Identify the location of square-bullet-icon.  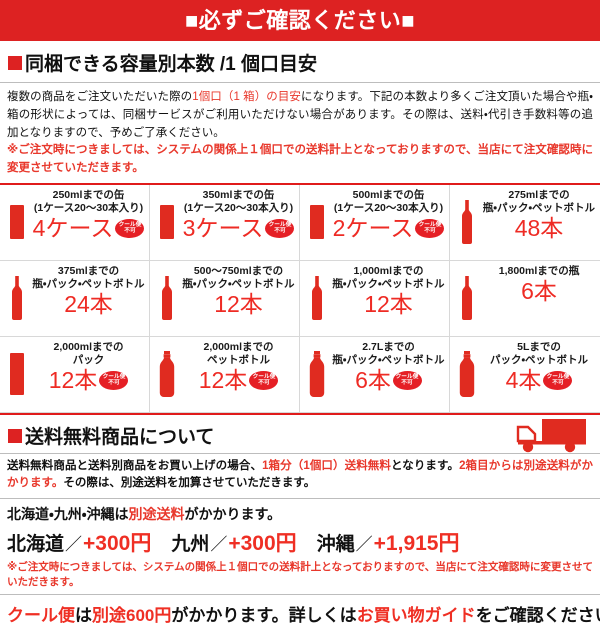
(15, 435).